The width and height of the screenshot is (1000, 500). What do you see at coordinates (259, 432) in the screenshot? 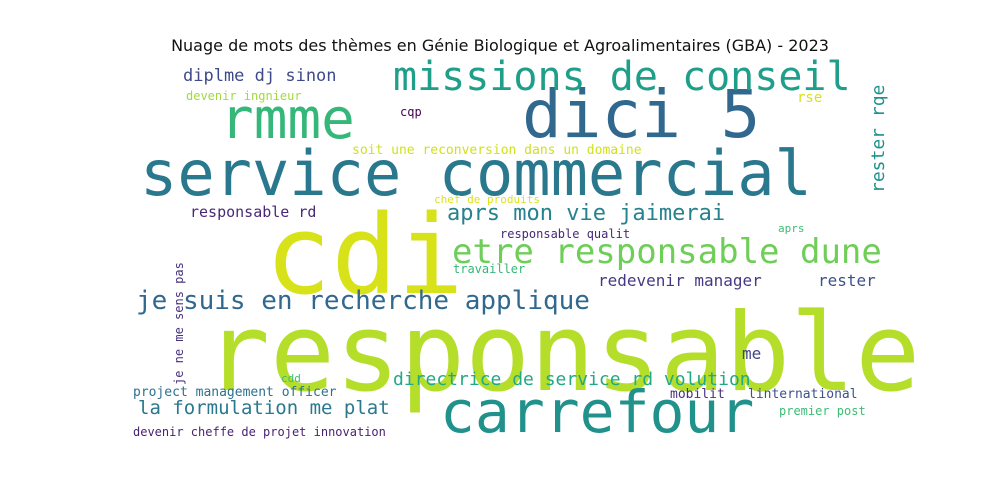
I see `word-devenir-cheffe-de-projet-innovation: devenir cheffe de projet innovation` at bounding box center [259, 432].